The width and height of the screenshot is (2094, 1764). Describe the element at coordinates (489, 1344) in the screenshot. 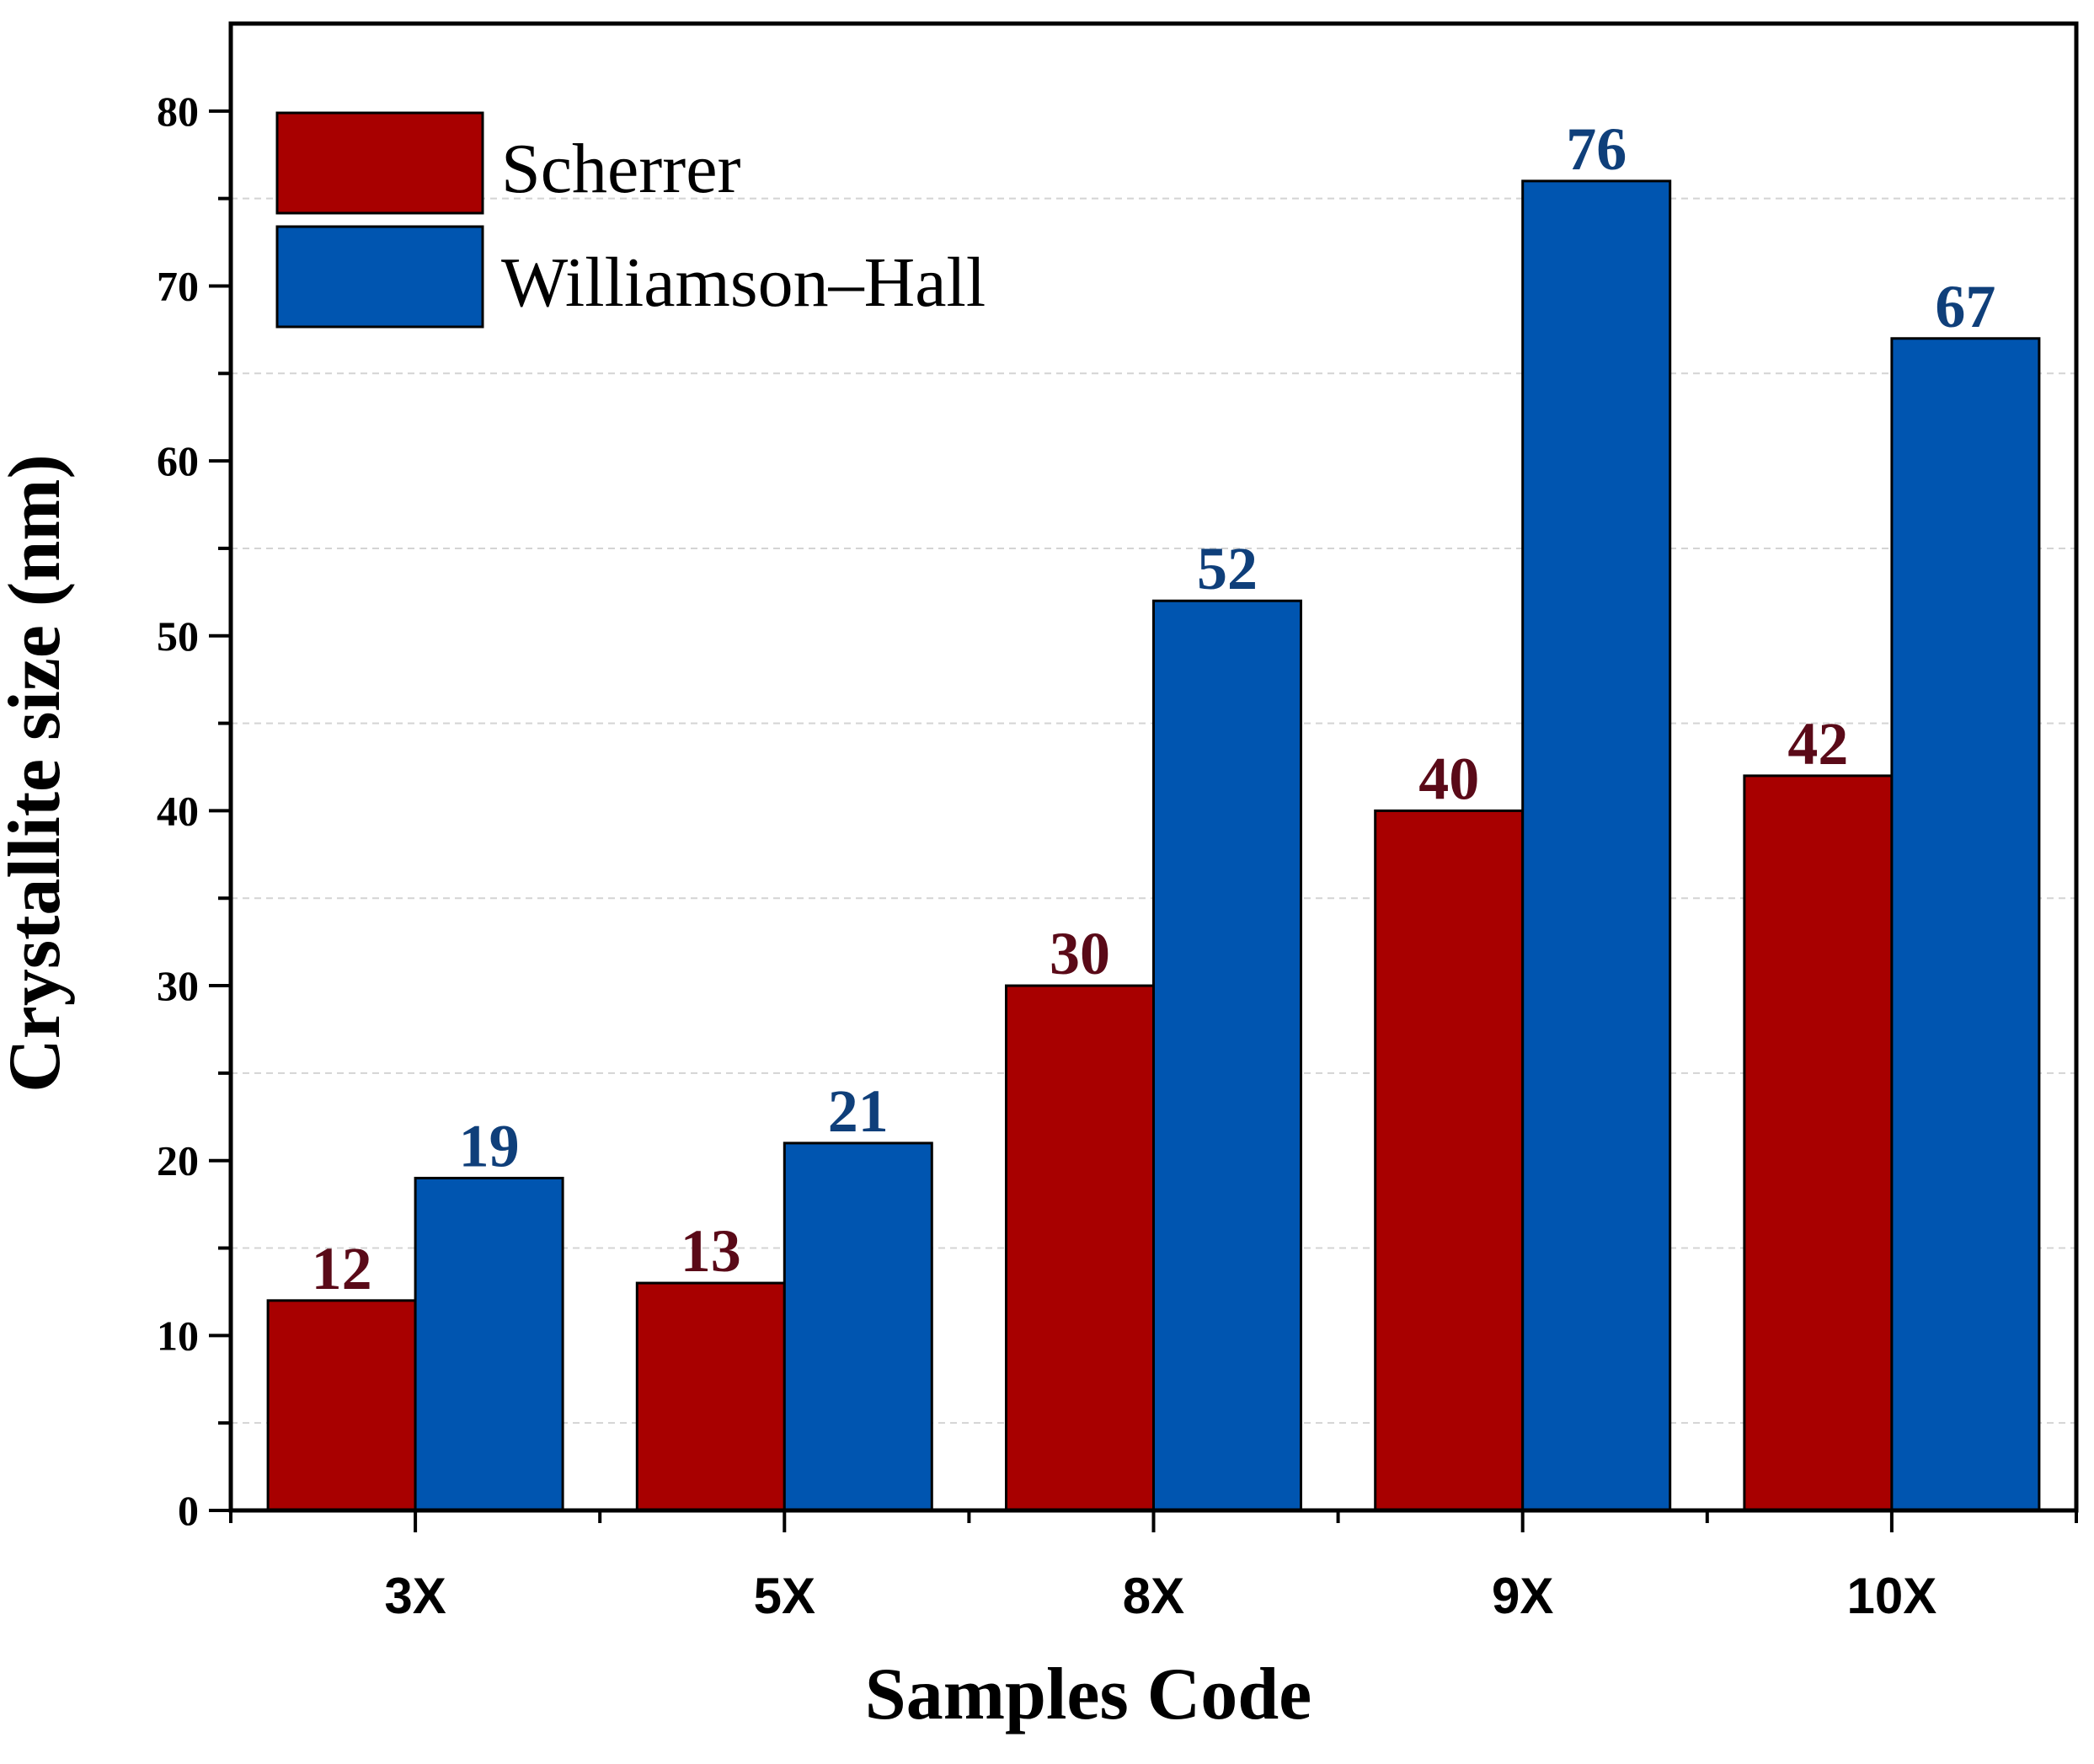

I see `bar-williamson-hall-3x` at that location.